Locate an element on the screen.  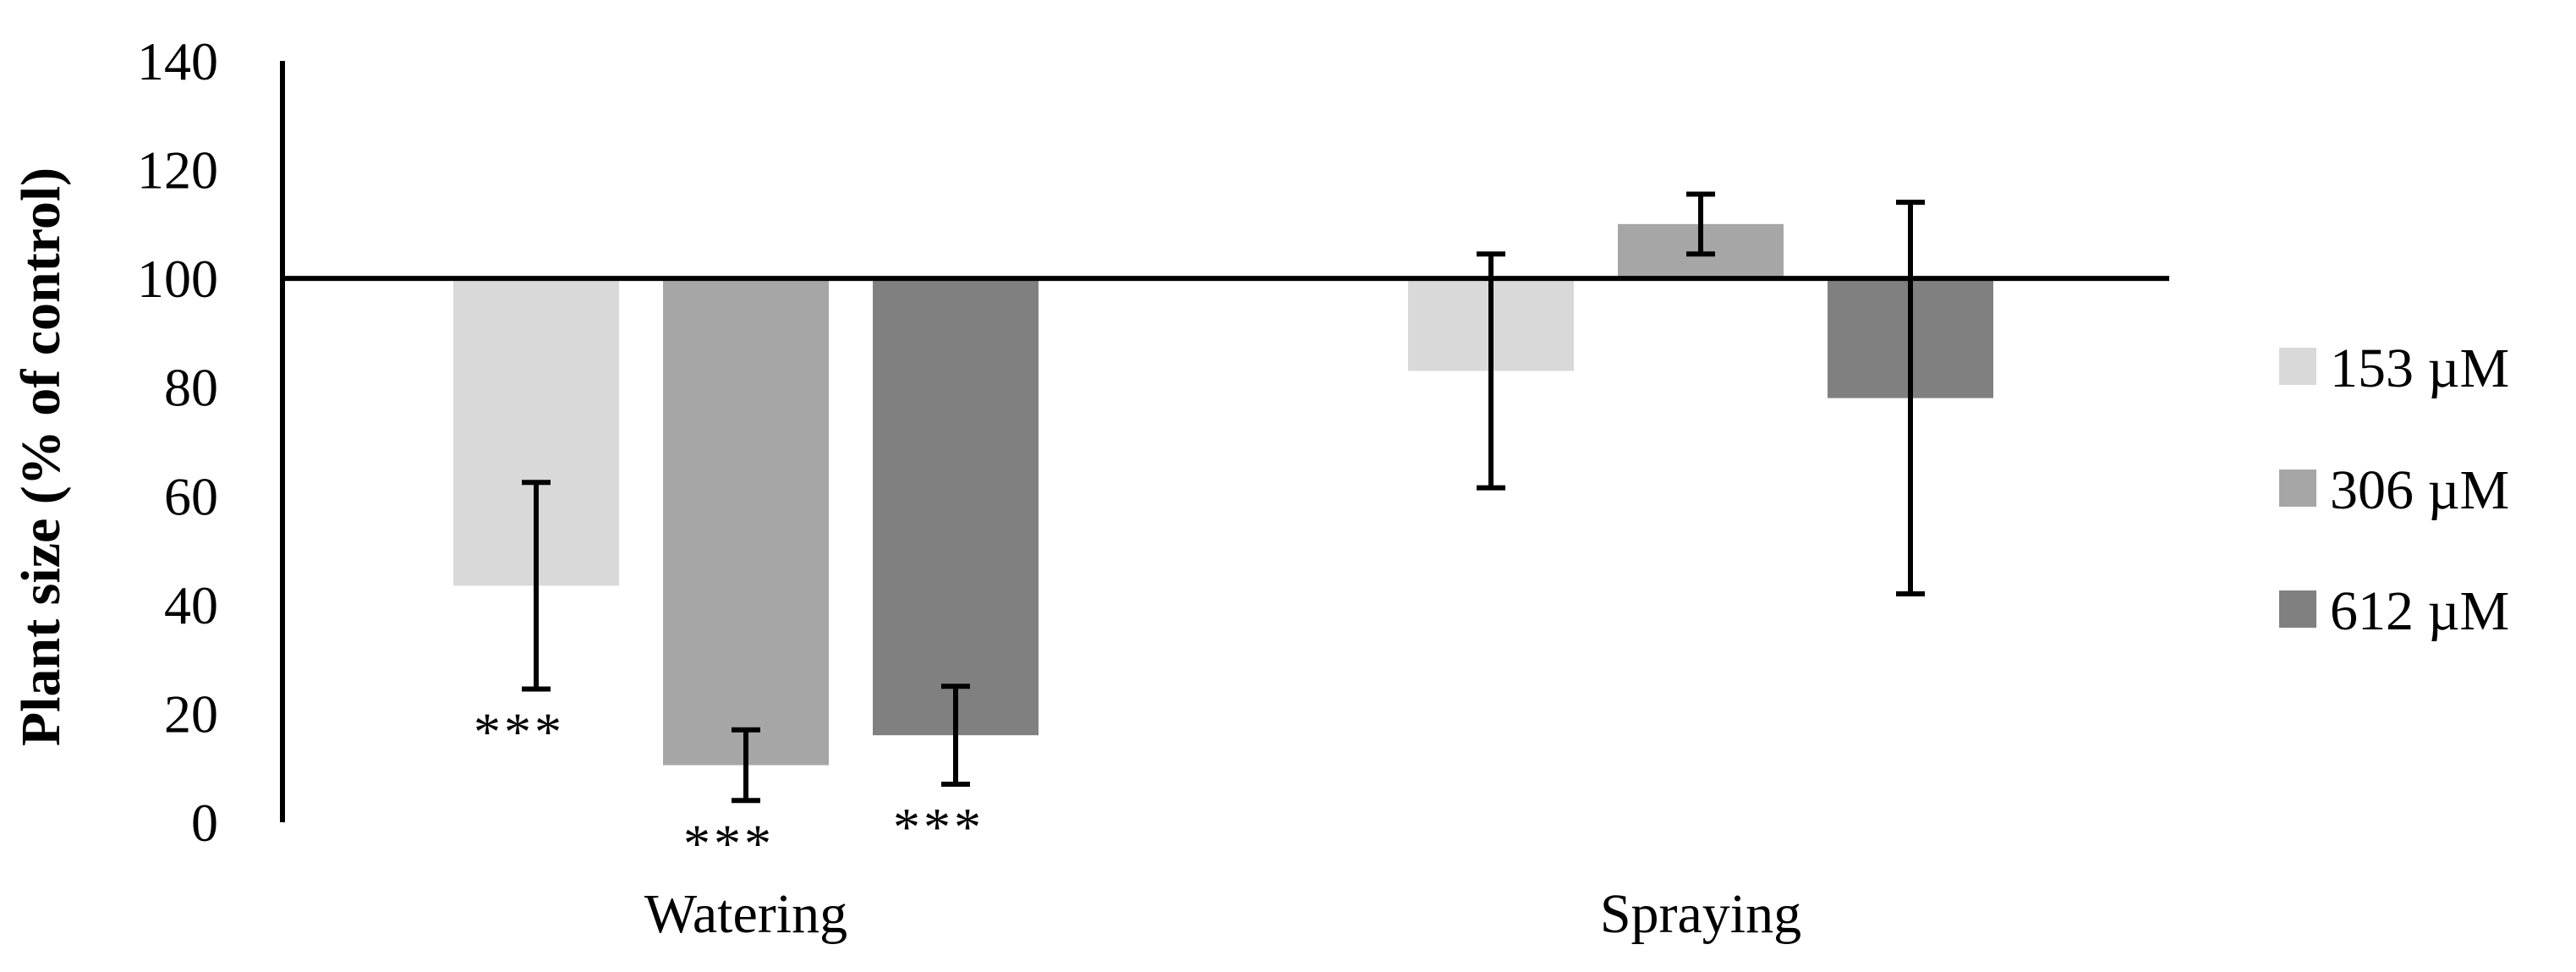
y-tick-label: 80 is located at coordinates (191, 388).